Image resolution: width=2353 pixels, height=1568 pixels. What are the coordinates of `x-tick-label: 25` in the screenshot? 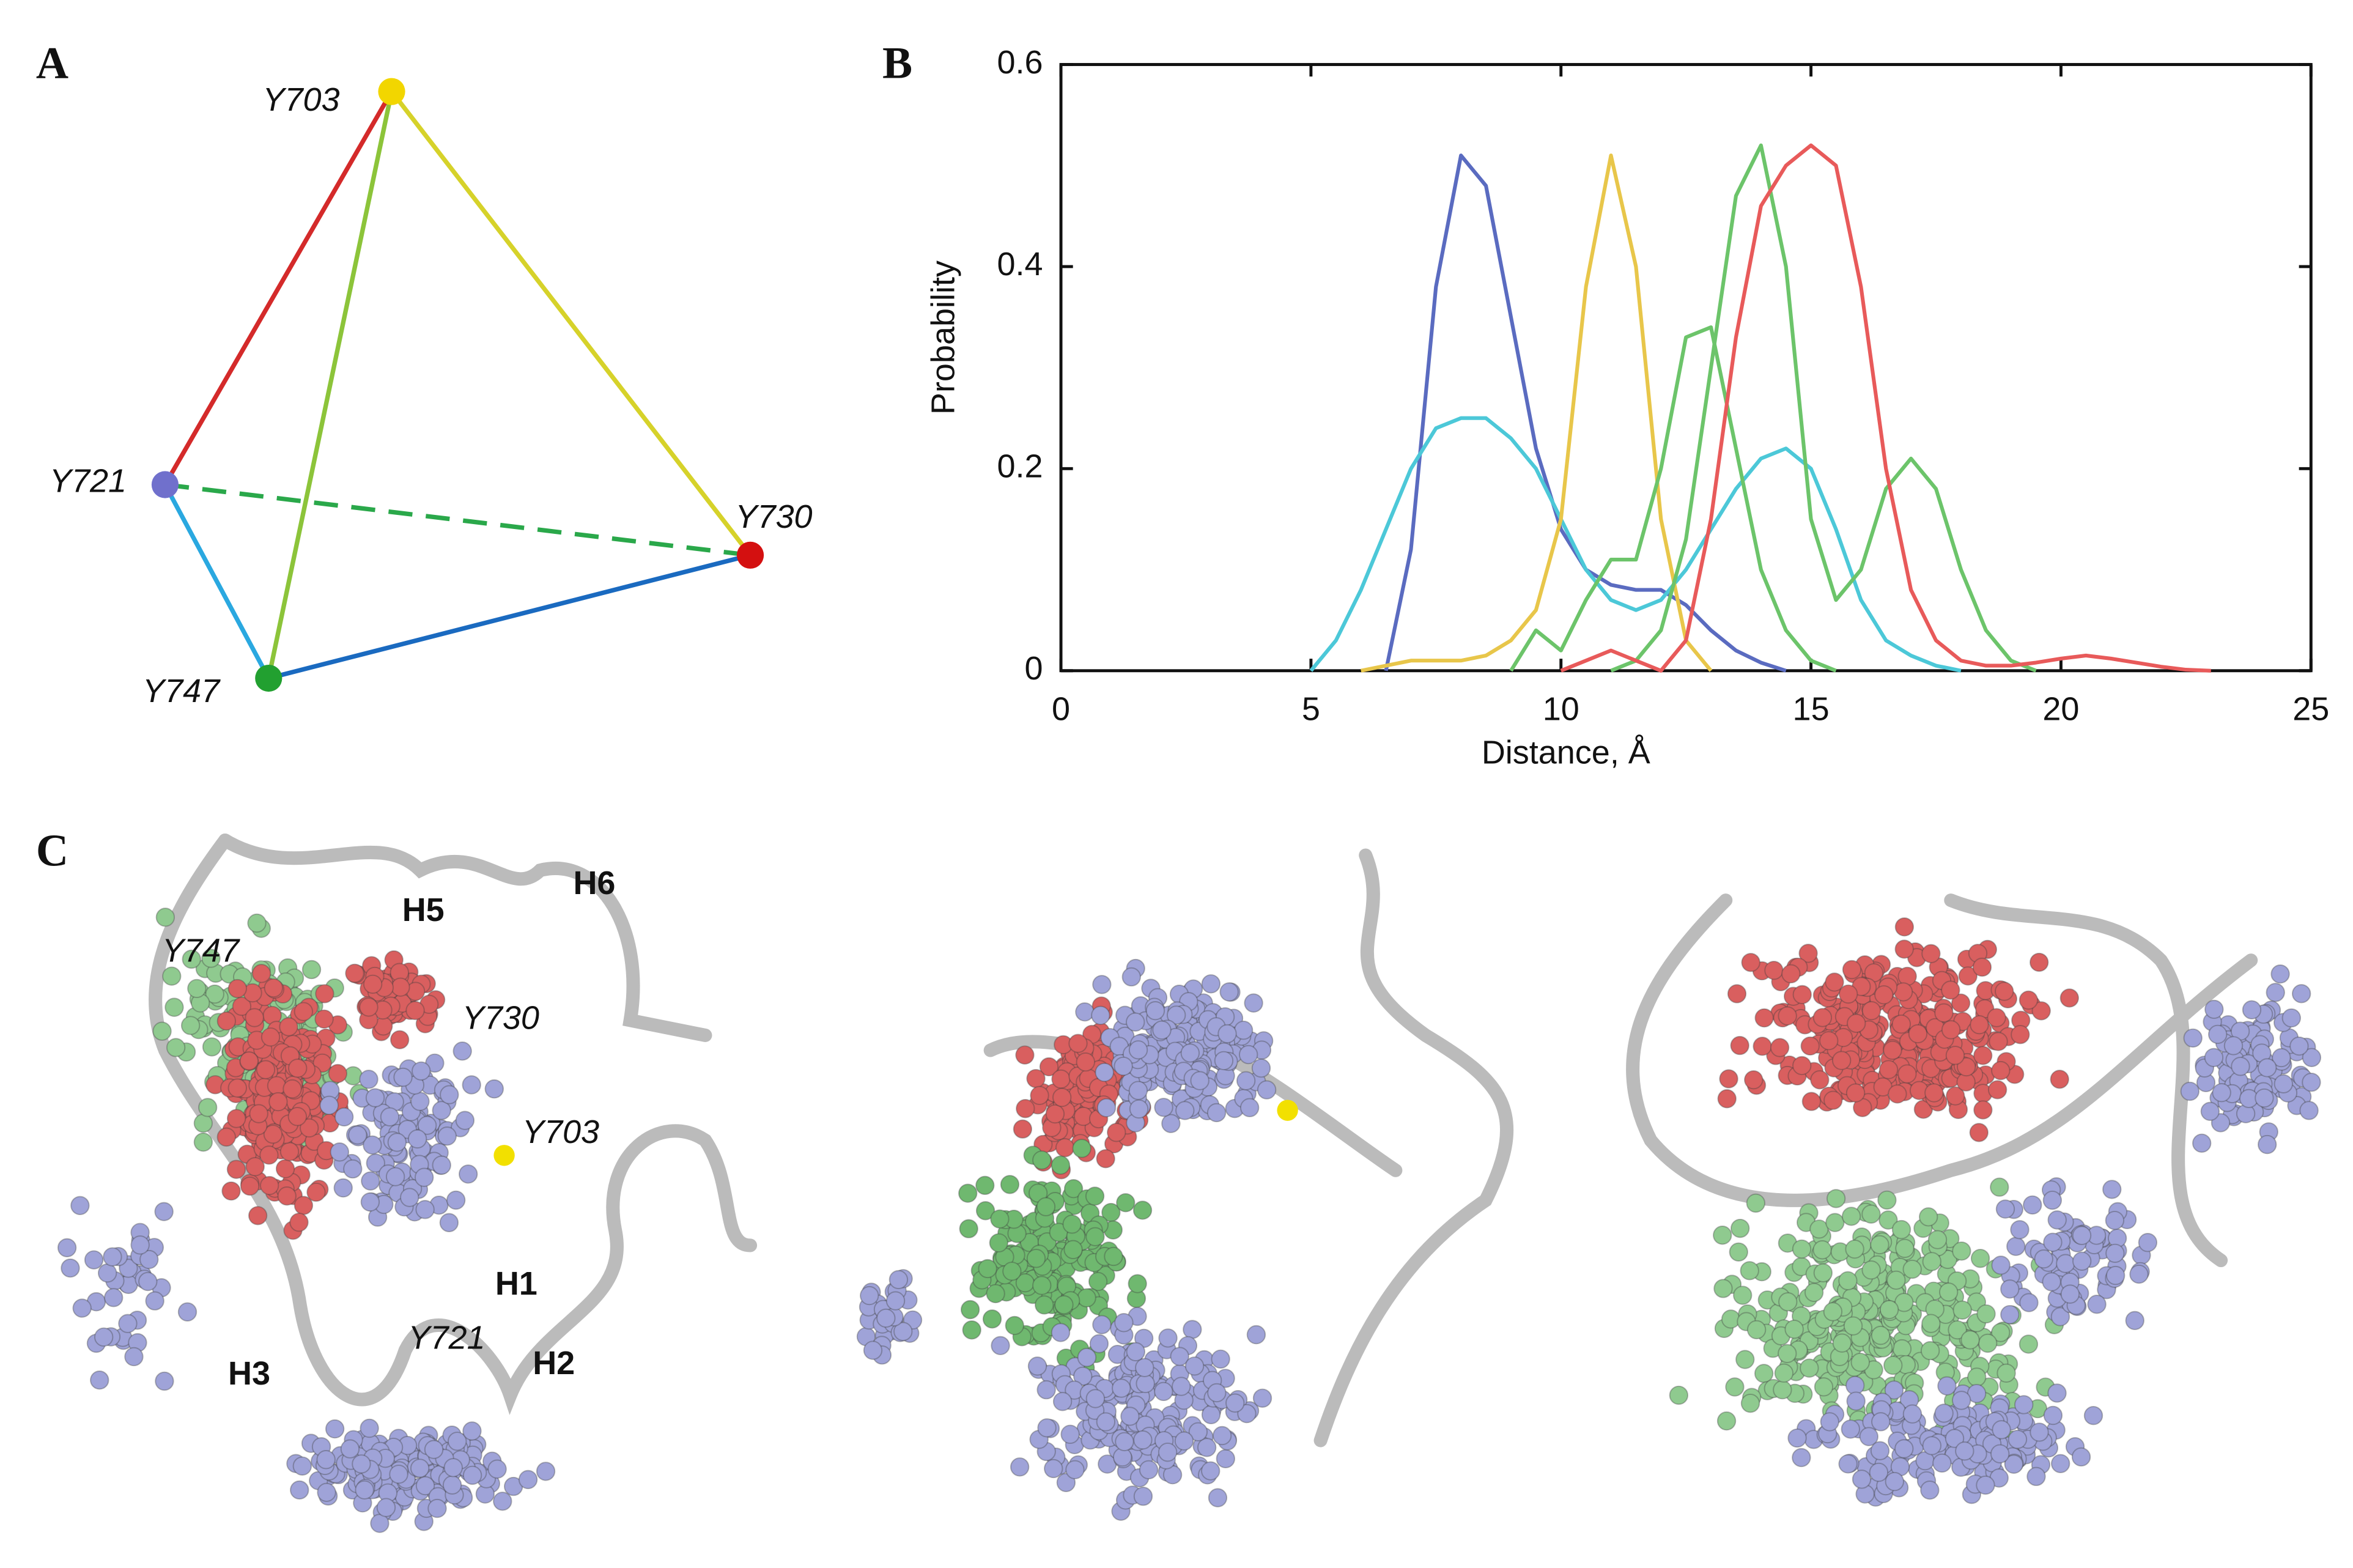 It's located at (2310, 708).